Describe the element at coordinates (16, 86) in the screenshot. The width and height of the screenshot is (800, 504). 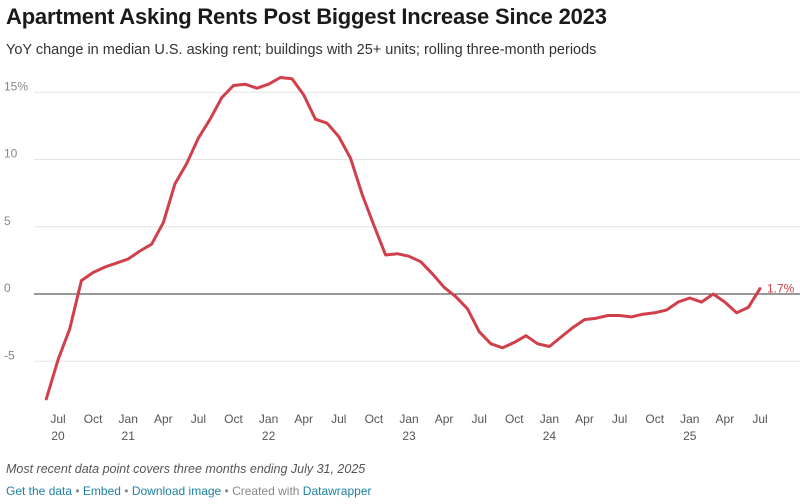
I see `y-tick-label: 15%` at that location.